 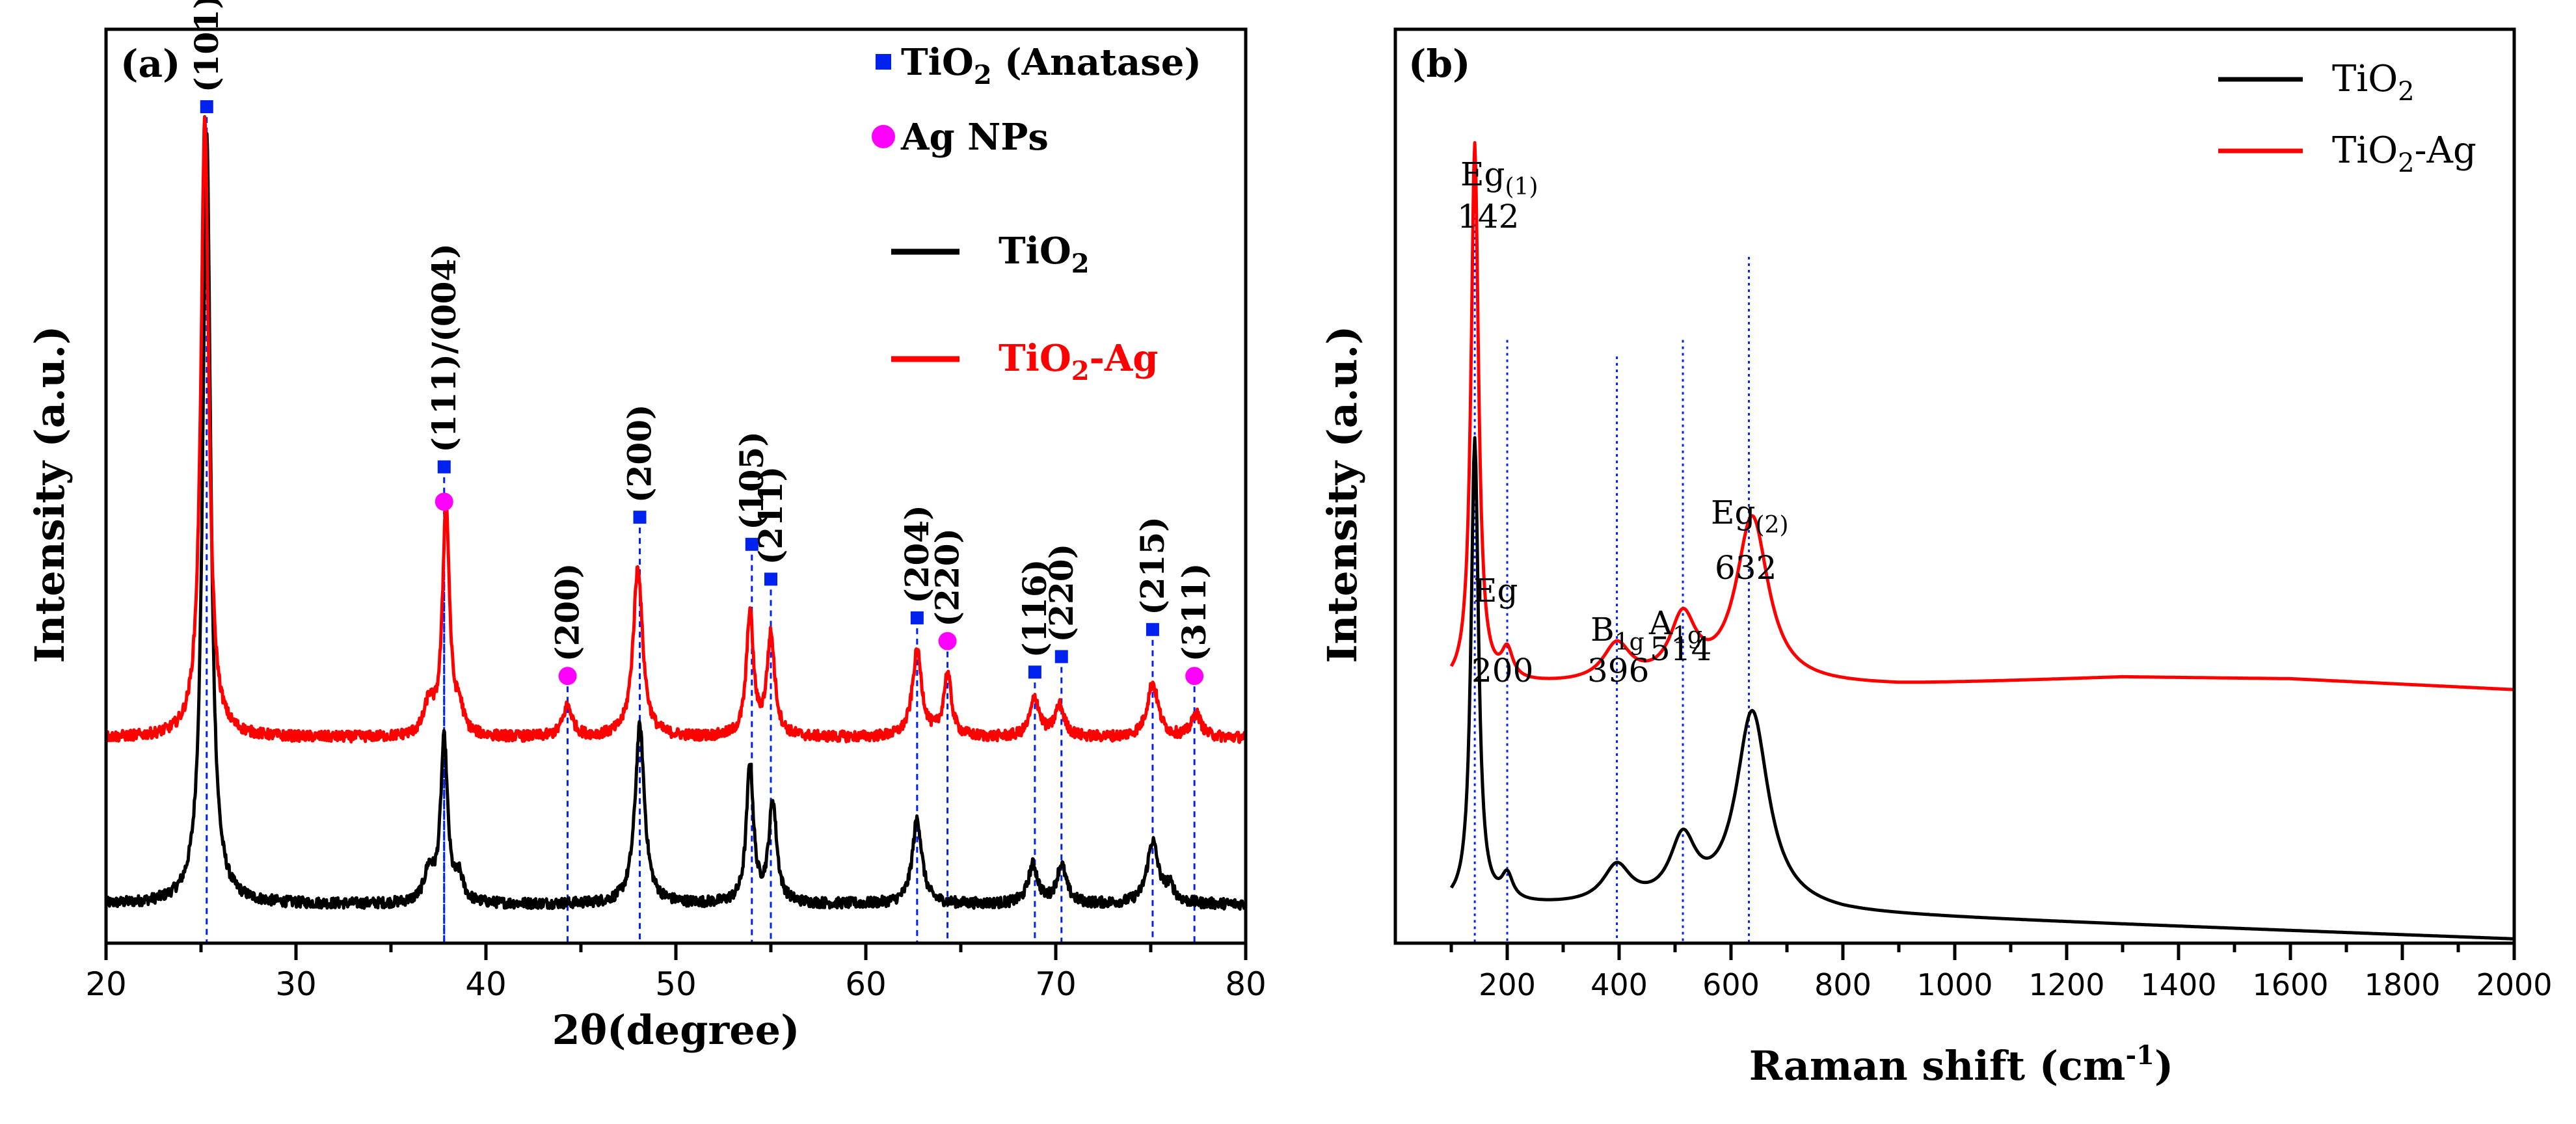 What do you see at coordinates (1731, 984) in the screenshot?
I see `x-tick-label-b-2: 600` at bounding box center [1731, 984].